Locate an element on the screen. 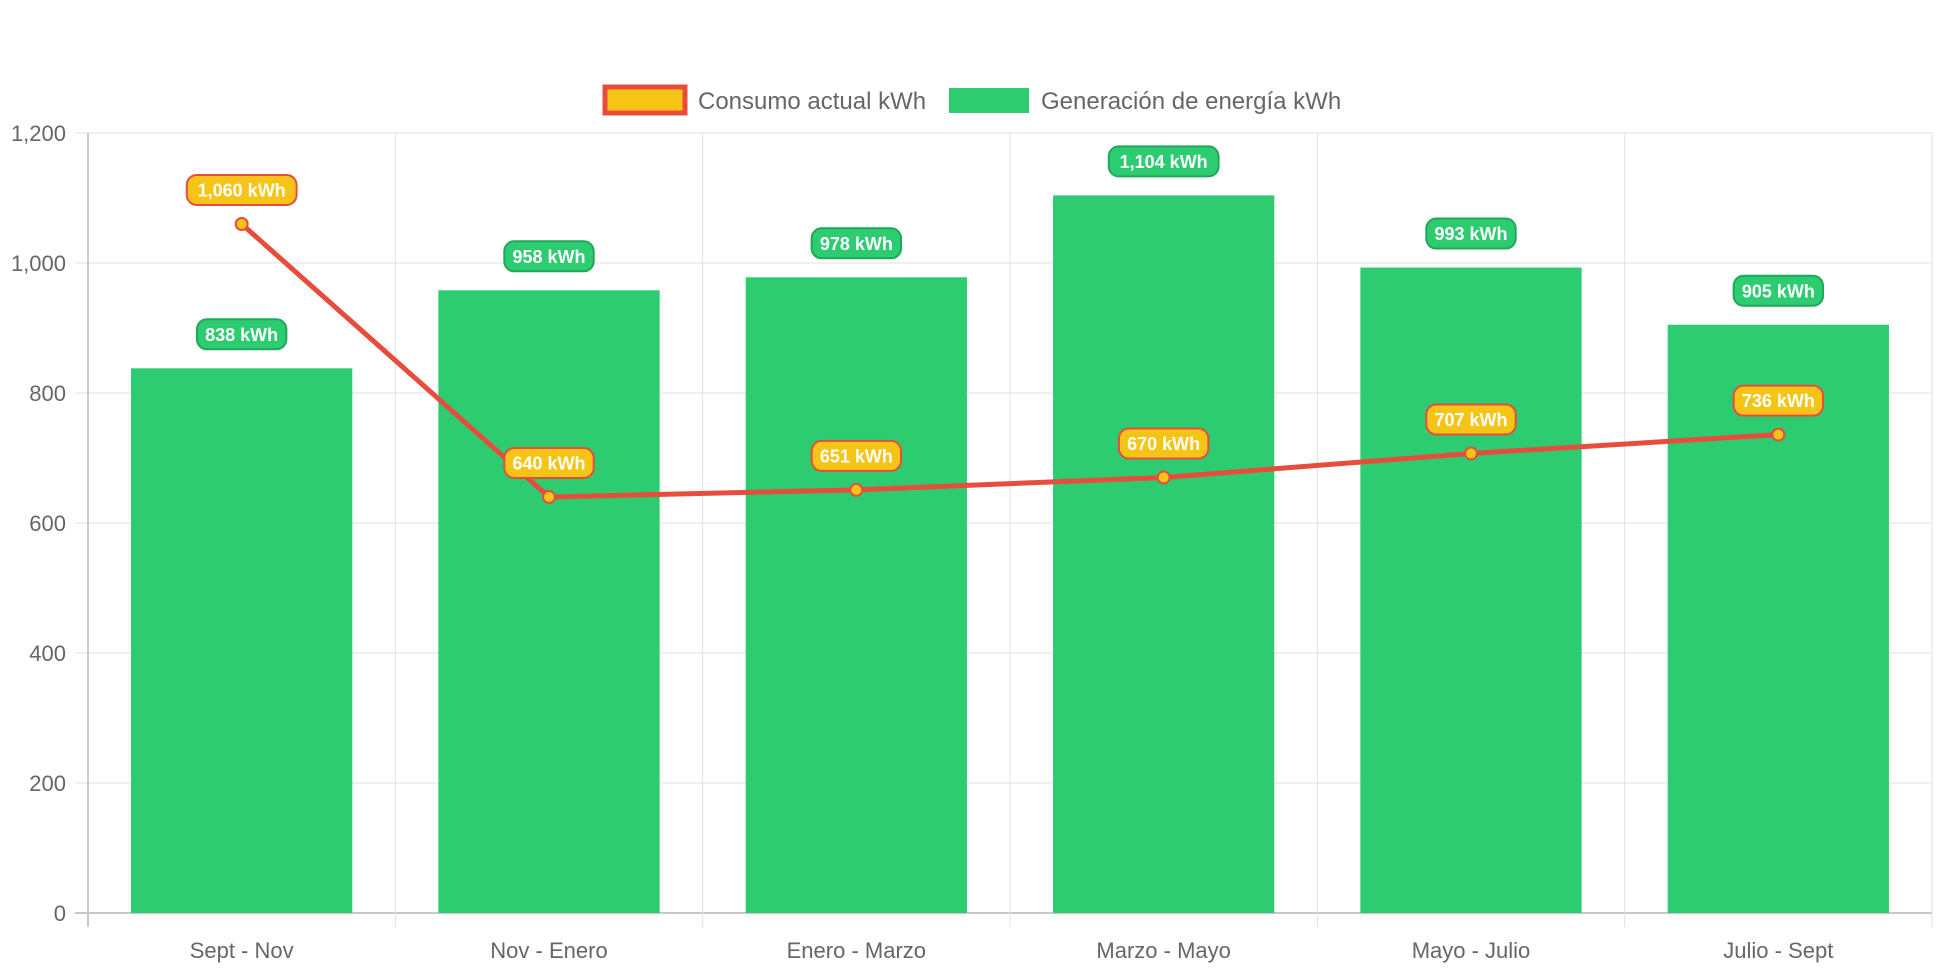 Image resolution: width=1942 pixels, height=975 pixels. generation-data-label-text: 958 kWh is located at coordinates (548, 257).